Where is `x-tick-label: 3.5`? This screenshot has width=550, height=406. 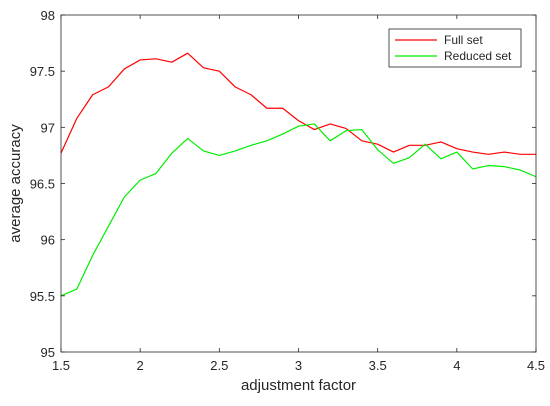
x-tick-label: 3.5 is located at coordinates (378, 365).